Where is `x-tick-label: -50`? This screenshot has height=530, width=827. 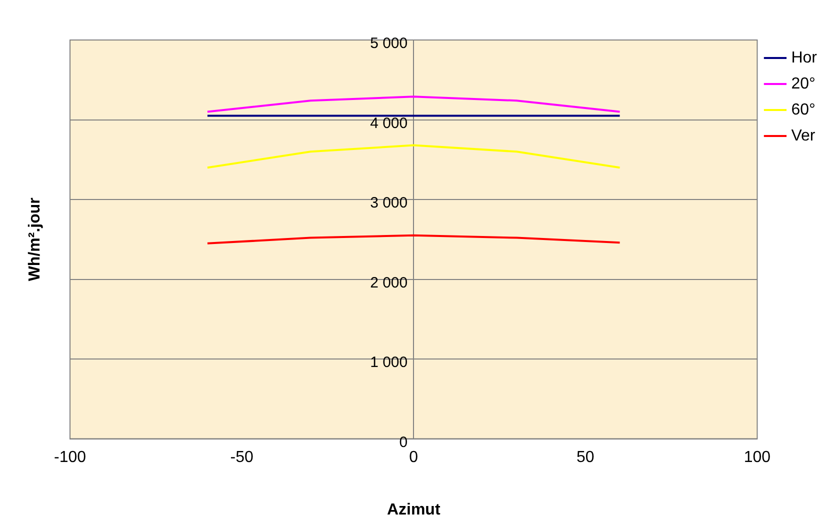
x-tick-label: -50 is located at coordinates (242, 457).